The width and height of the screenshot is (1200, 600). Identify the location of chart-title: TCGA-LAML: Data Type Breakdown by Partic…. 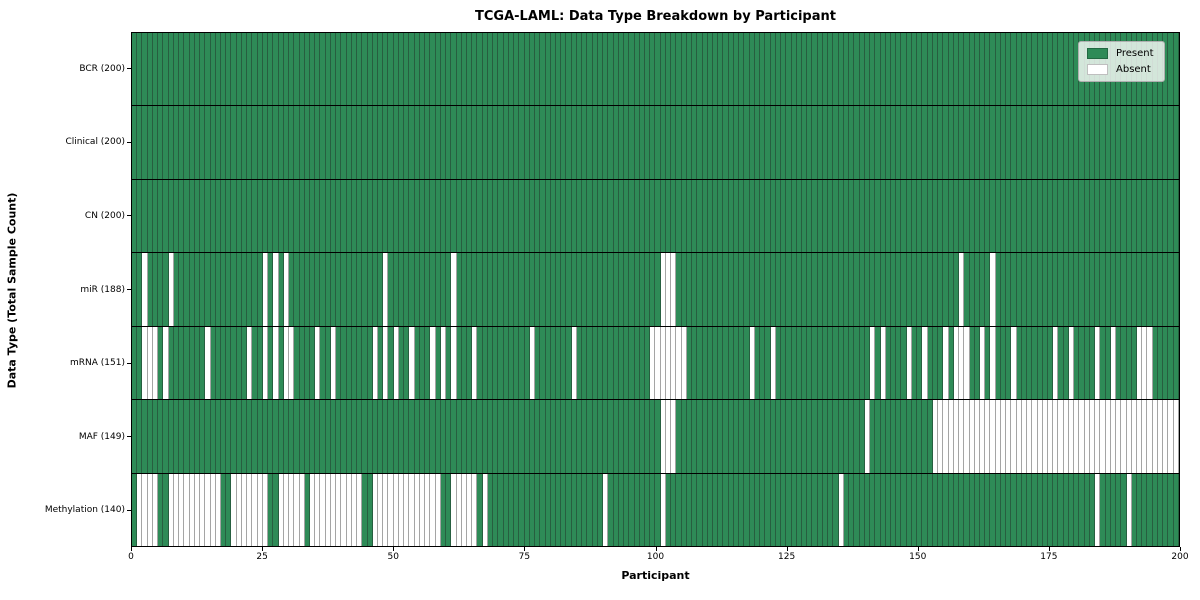
(655, 16).